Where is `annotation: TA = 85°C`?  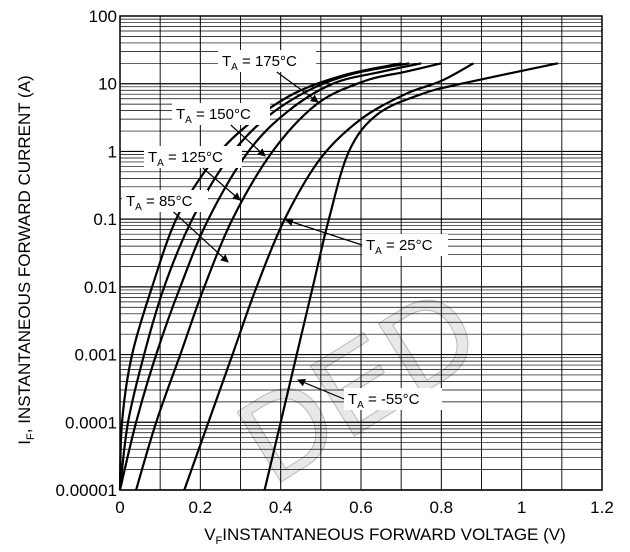 annotation: TA = 85°C is located at coordinates (175, 226).